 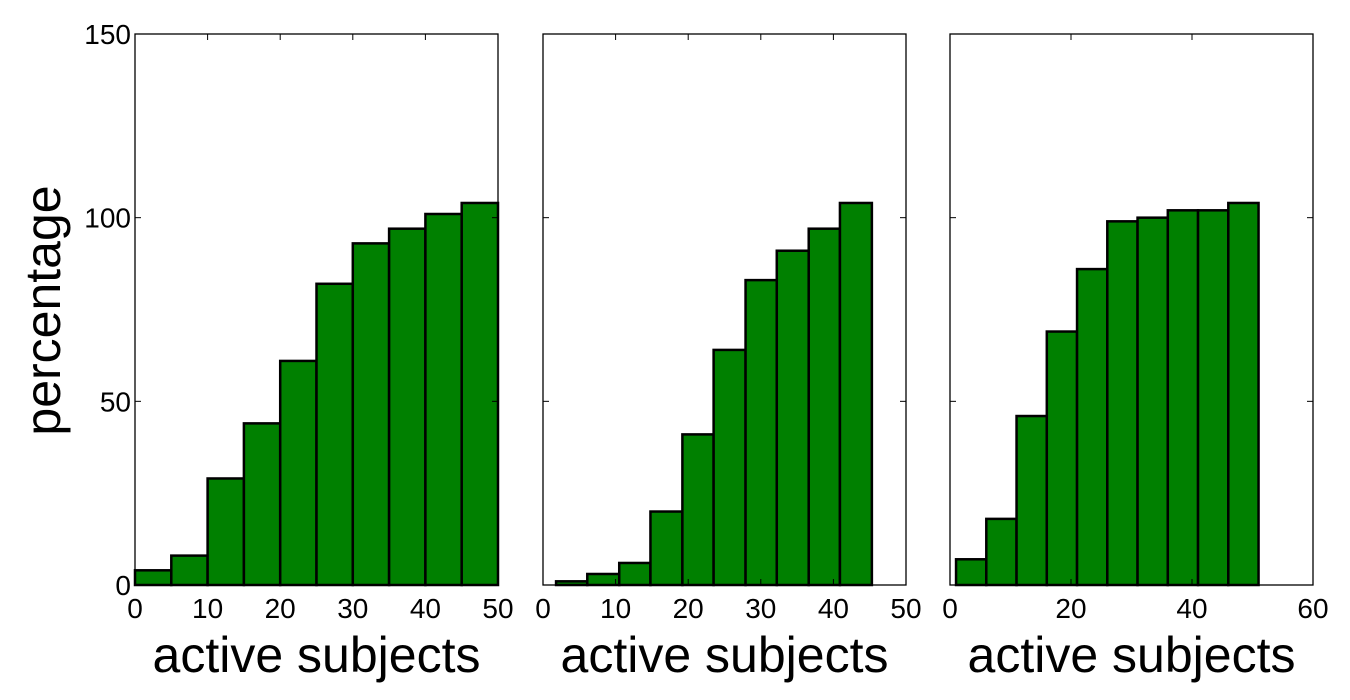 What do you see at coordinates (107, 218) in the screenshot?
I see `y-tick-label: 100` at bounding box center [107, 218].